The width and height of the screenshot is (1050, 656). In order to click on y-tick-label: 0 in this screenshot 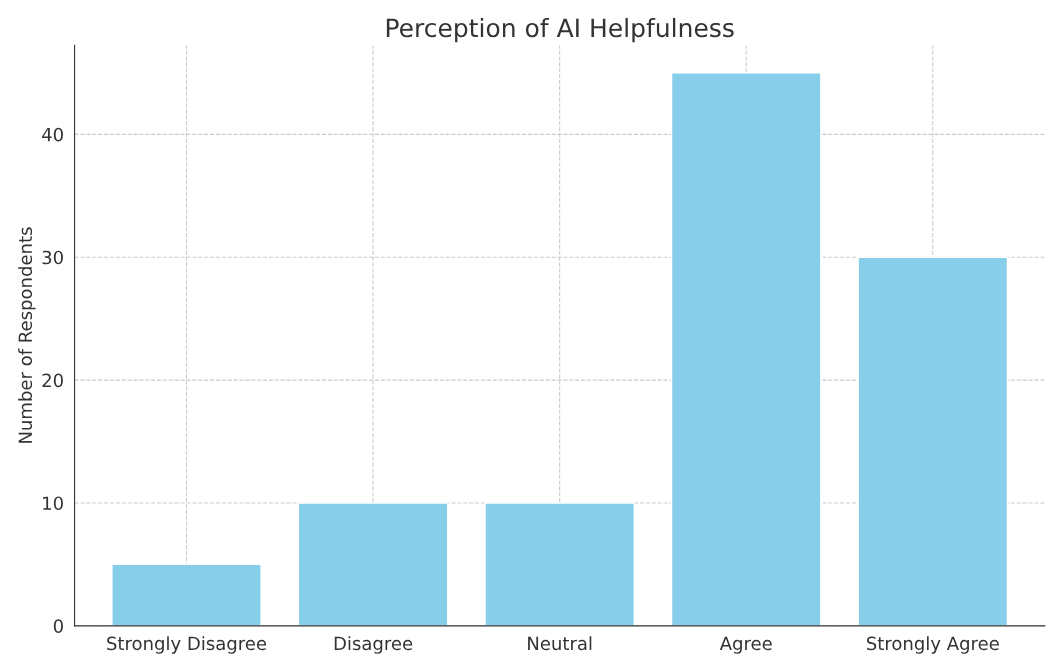, I will do `click(58, 626)`.